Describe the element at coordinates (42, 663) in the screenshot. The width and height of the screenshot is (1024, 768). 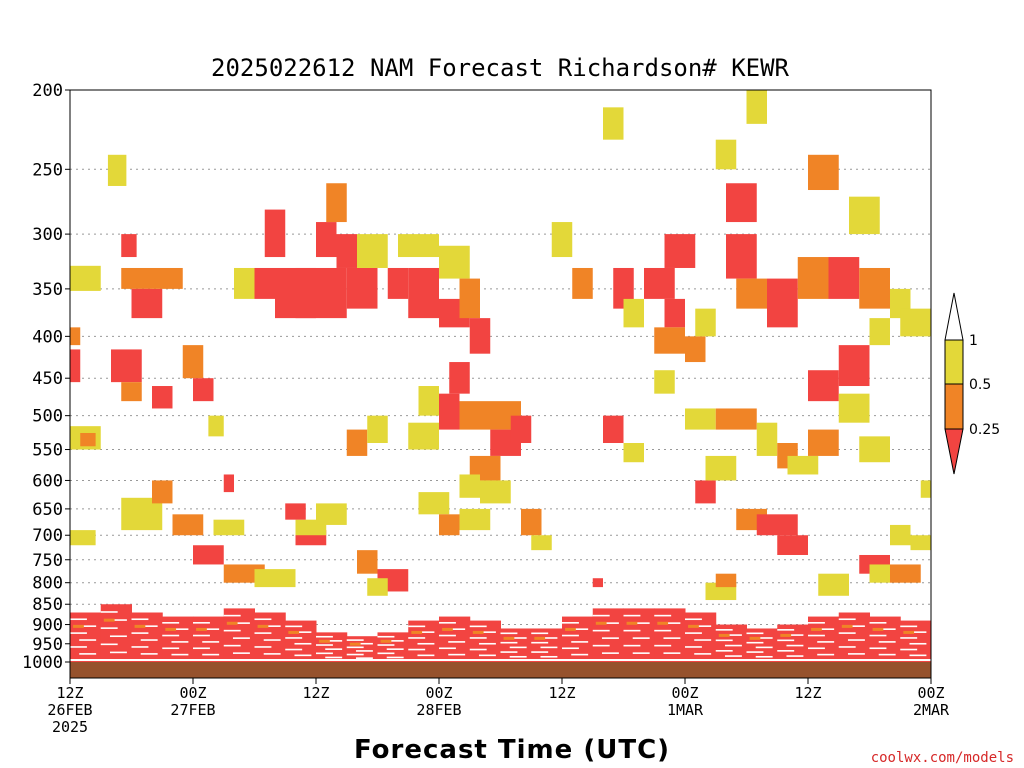
I see `y-tick-label: 1000` at that location.